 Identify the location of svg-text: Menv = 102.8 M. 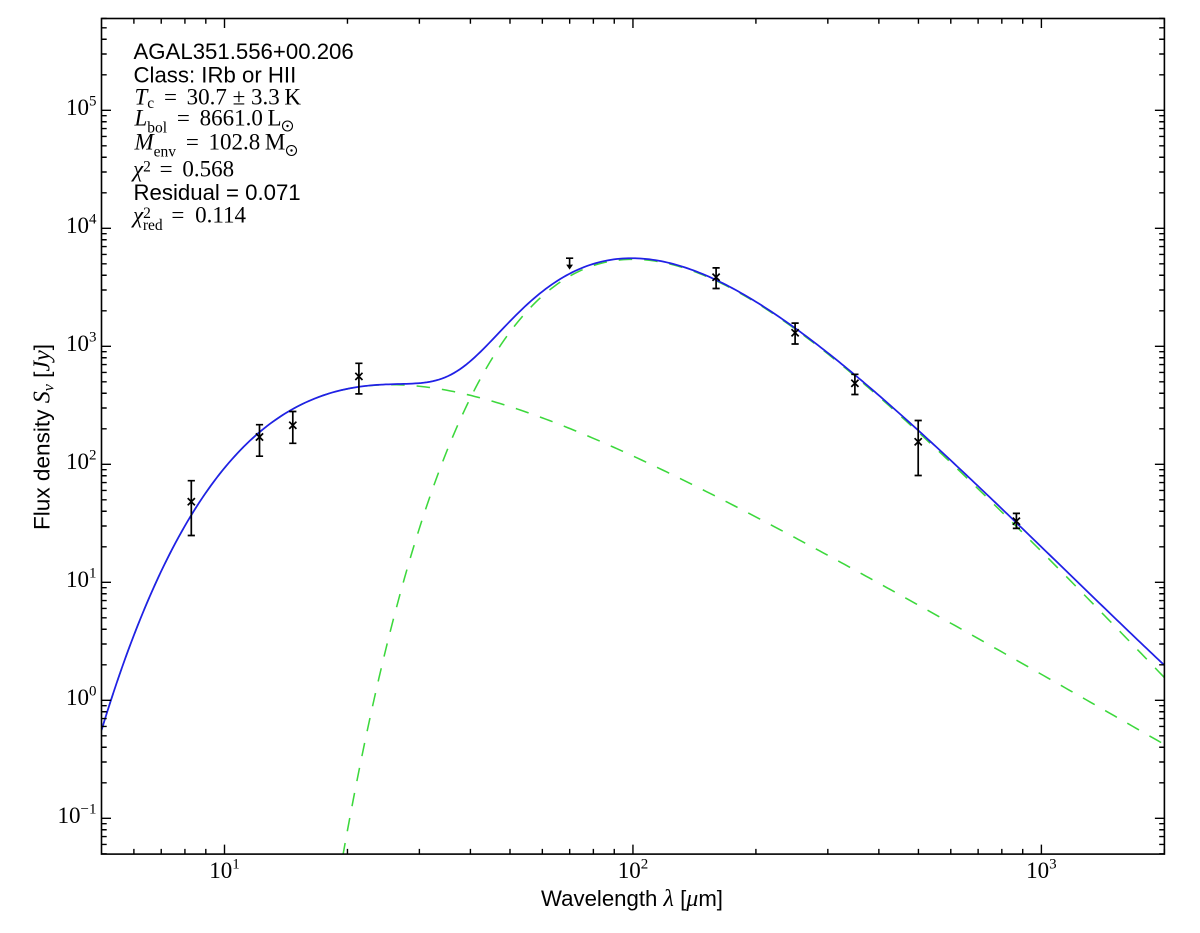
(210, 144).